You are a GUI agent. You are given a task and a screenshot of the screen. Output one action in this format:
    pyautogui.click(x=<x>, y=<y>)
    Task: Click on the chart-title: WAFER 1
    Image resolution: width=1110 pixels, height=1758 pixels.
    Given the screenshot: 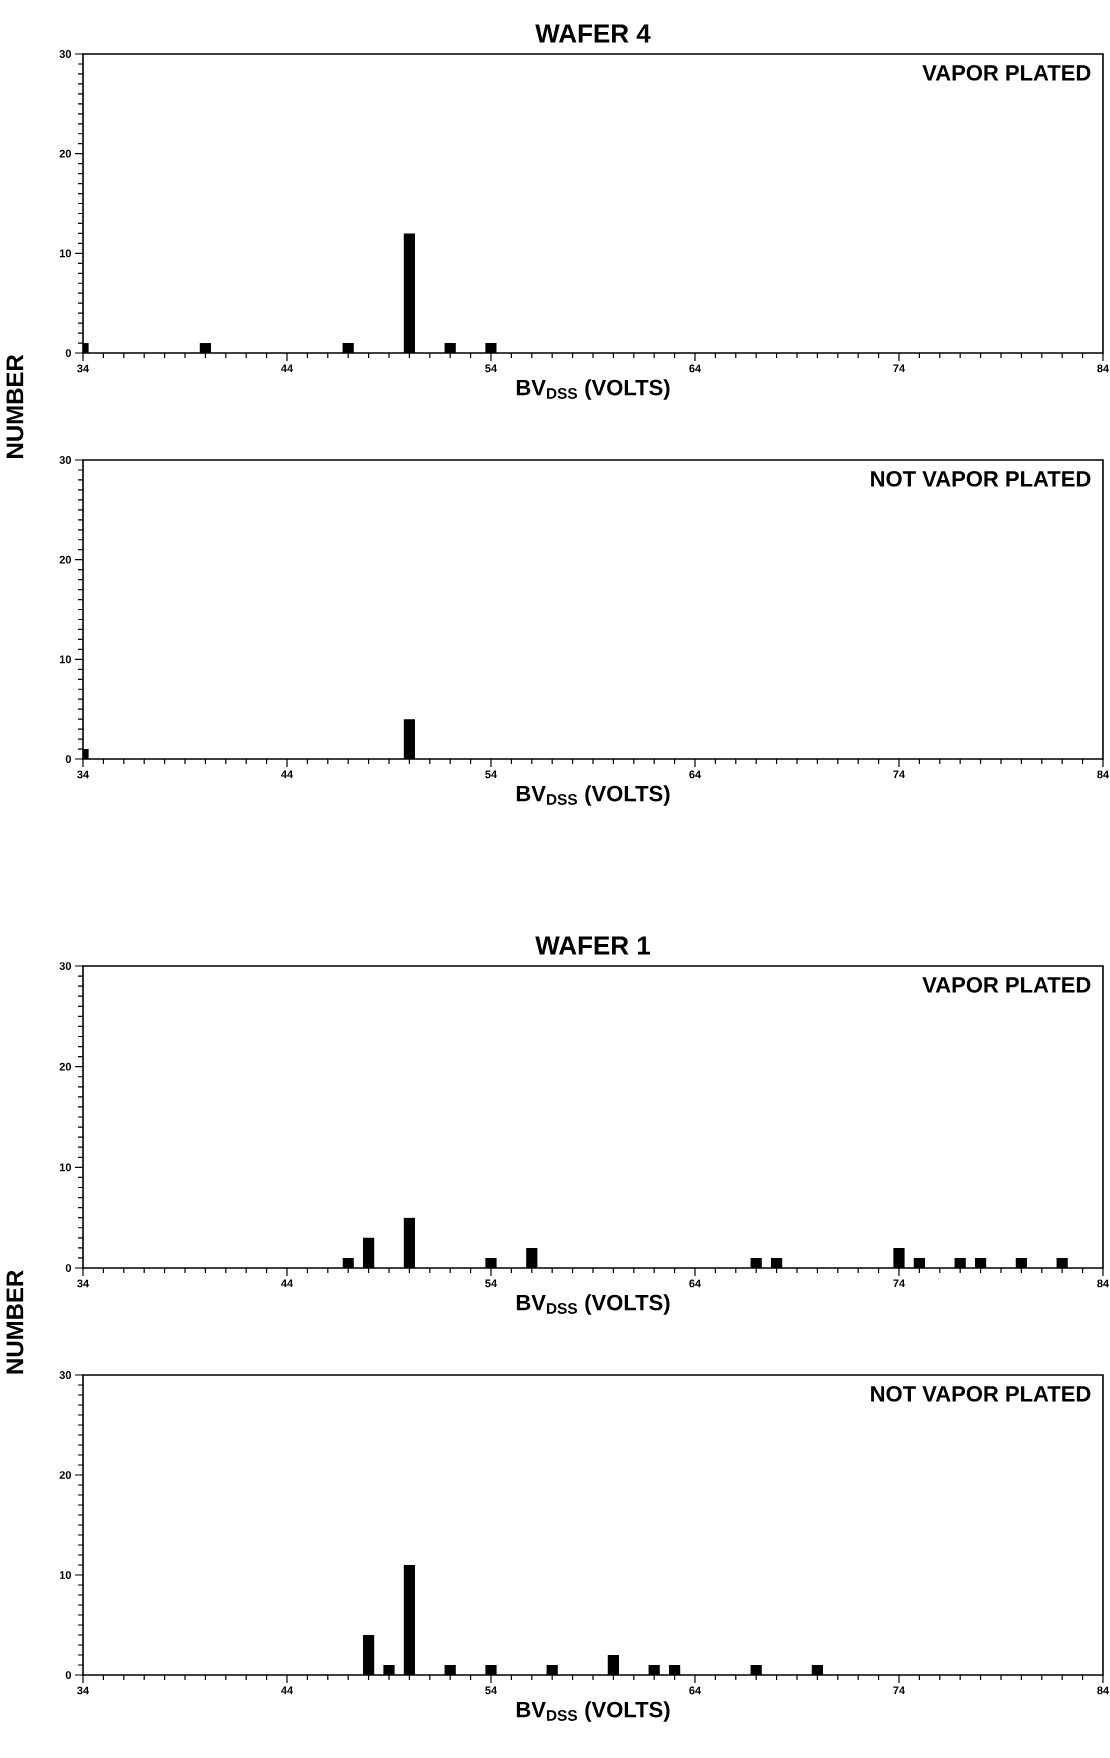 What is the action you would take?
    pyautogui.click(x=593, y=945)
    